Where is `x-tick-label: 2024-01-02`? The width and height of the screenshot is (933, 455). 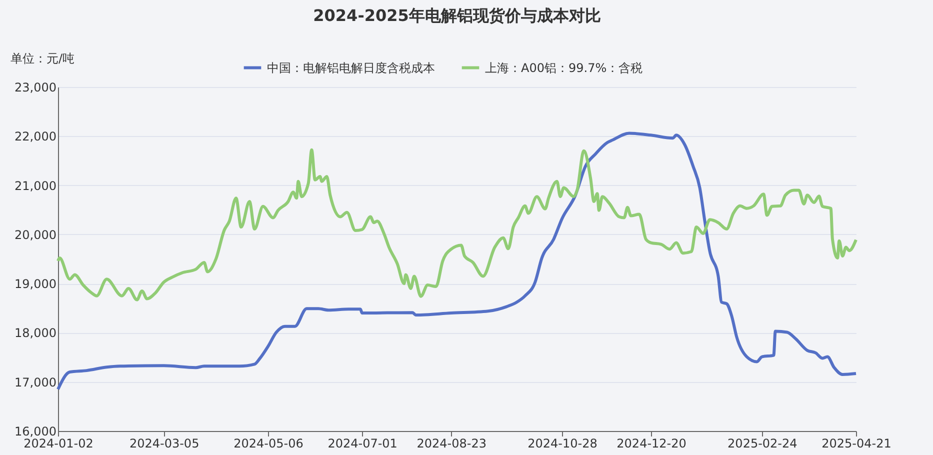 x-tick-label: 2024-01-02 is located at coordinates (59, 443).